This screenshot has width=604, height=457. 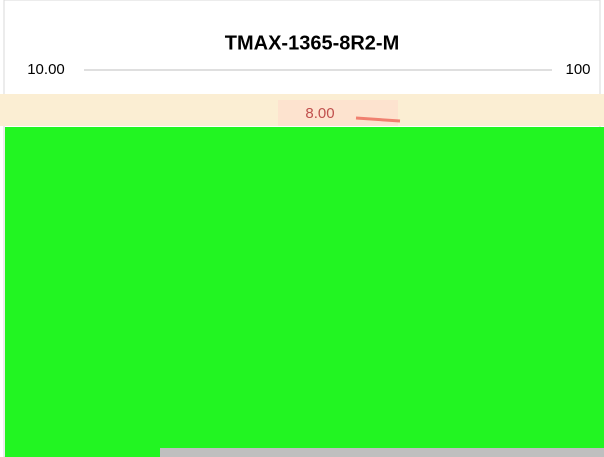 I want to click on annotation-label: 8.00, so click(x=319, y=113).